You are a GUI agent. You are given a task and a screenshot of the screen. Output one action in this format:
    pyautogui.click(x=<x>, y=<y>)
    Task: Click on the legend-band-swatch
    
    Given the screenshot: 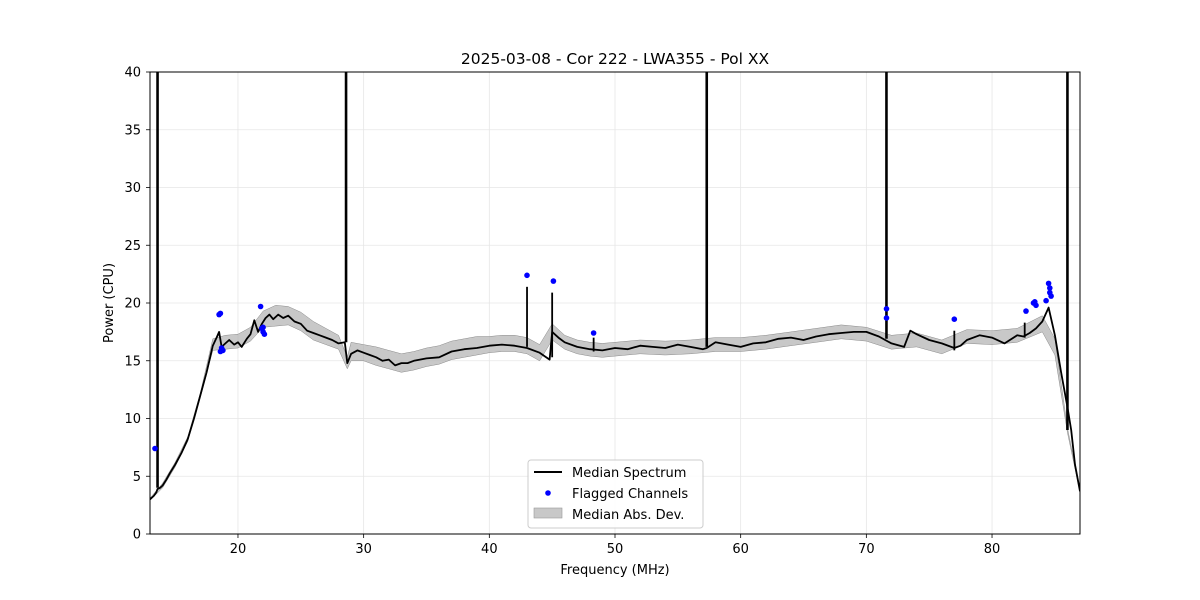 What is the action you would take?
    pyautogui.click(x=548, y=513)
    